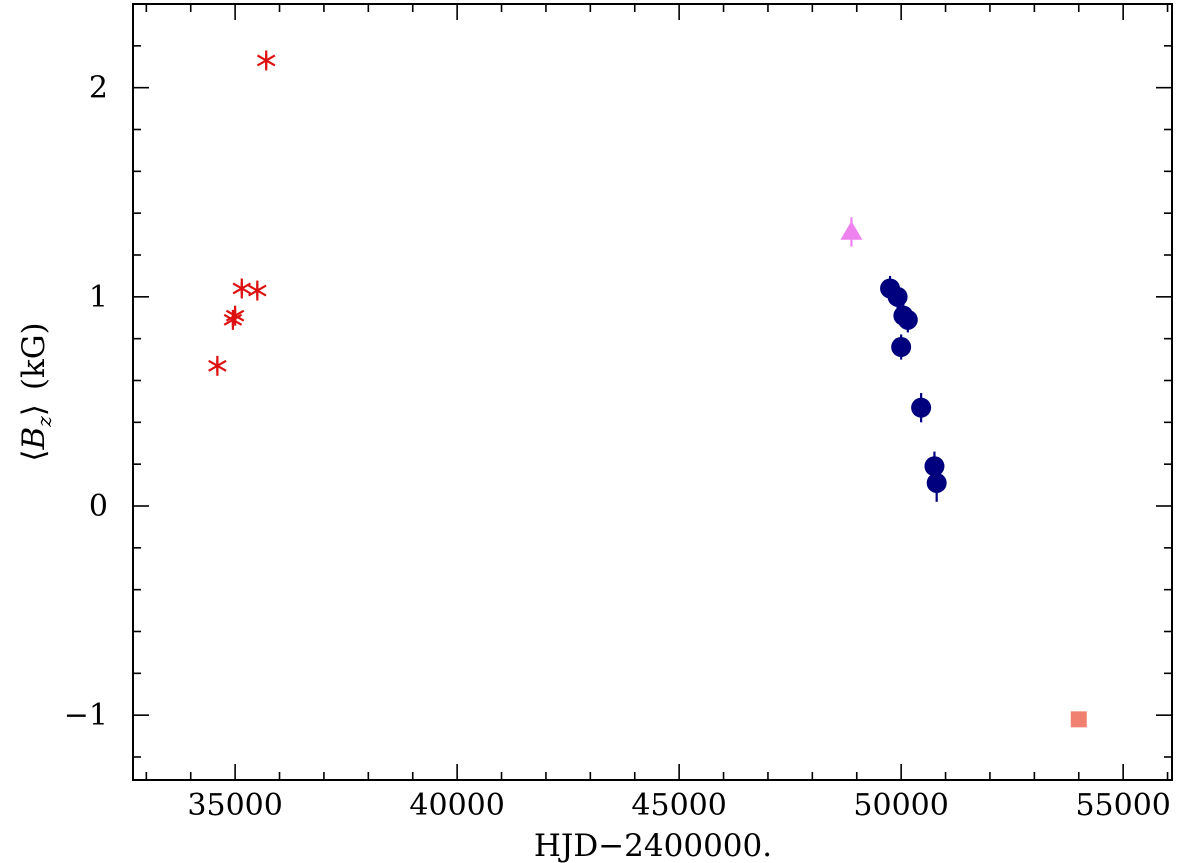  Describe the element at coordinates (678, 805) in the screenshot. I see `x-tick-label: 45000` at that location.